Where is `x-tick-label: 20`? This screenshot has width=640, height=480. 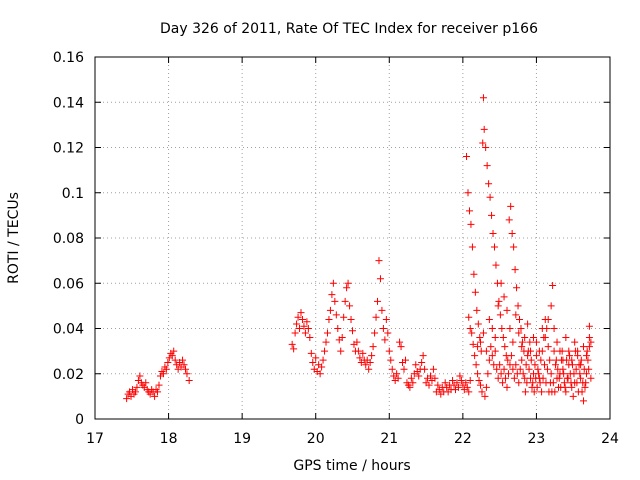 x-tick-label: 20 is located at coordinates (316, 439).